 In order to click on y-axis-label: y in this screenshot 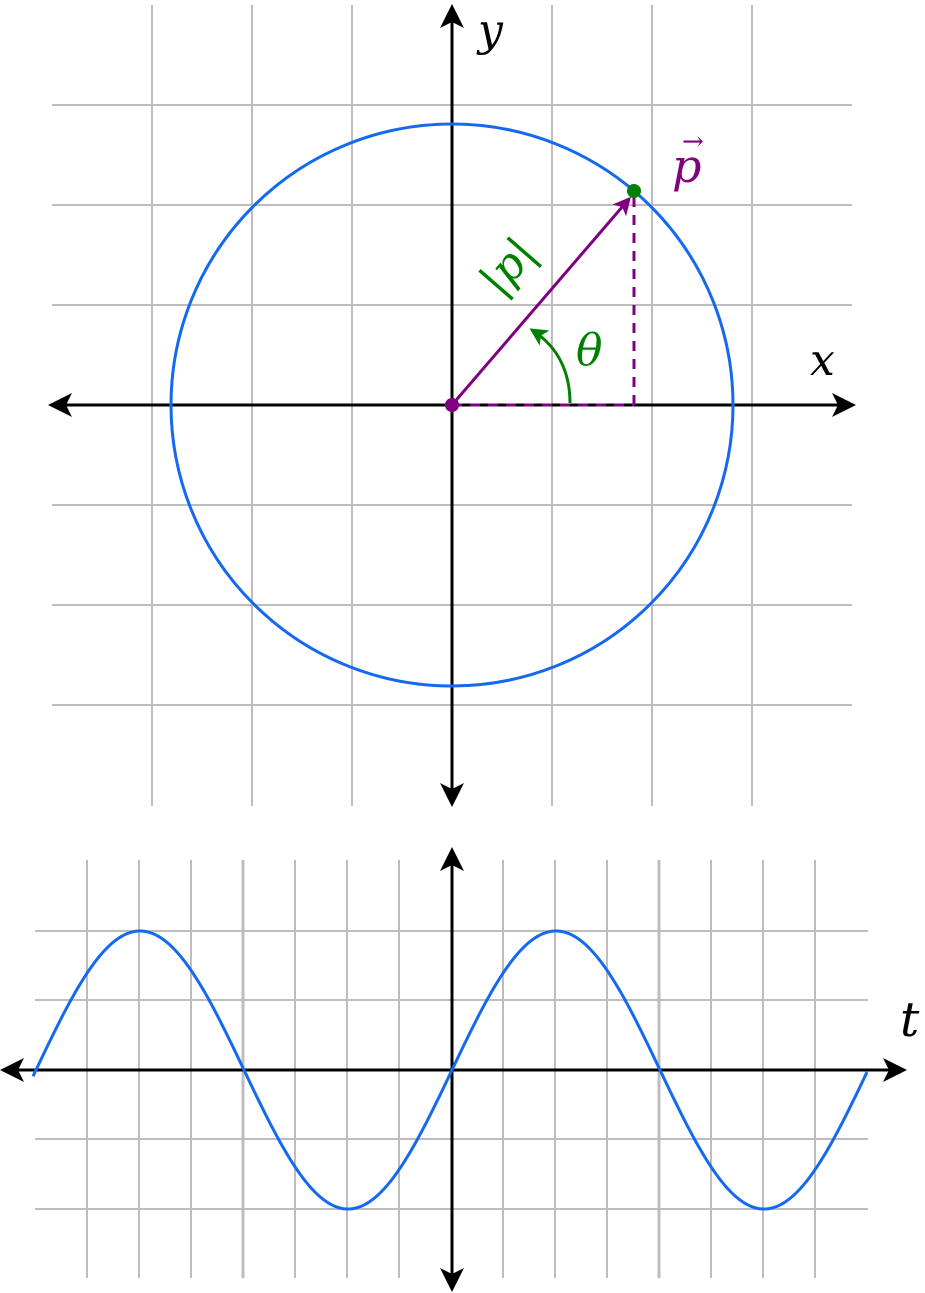, I will do `click(490, 30)`.